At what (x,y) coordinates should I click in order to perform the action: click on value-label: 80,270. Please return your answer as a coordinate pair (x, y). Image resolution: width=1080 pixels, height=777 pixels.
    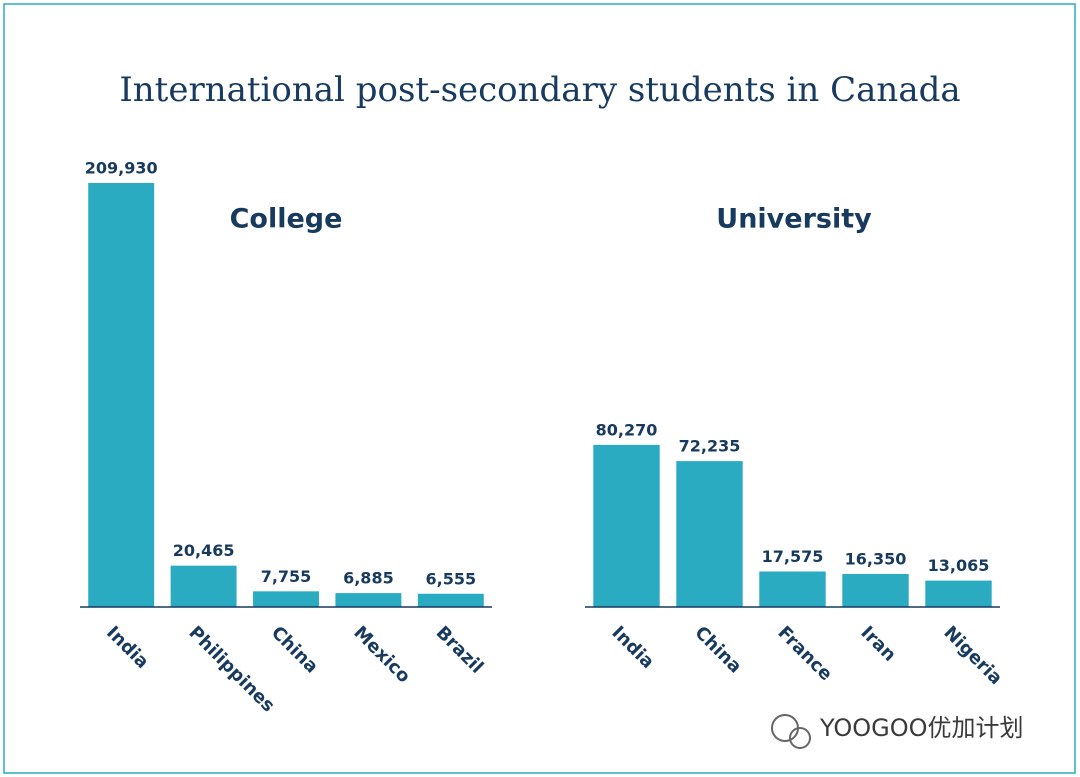
    Looking at the image, I should click on (627, 429).